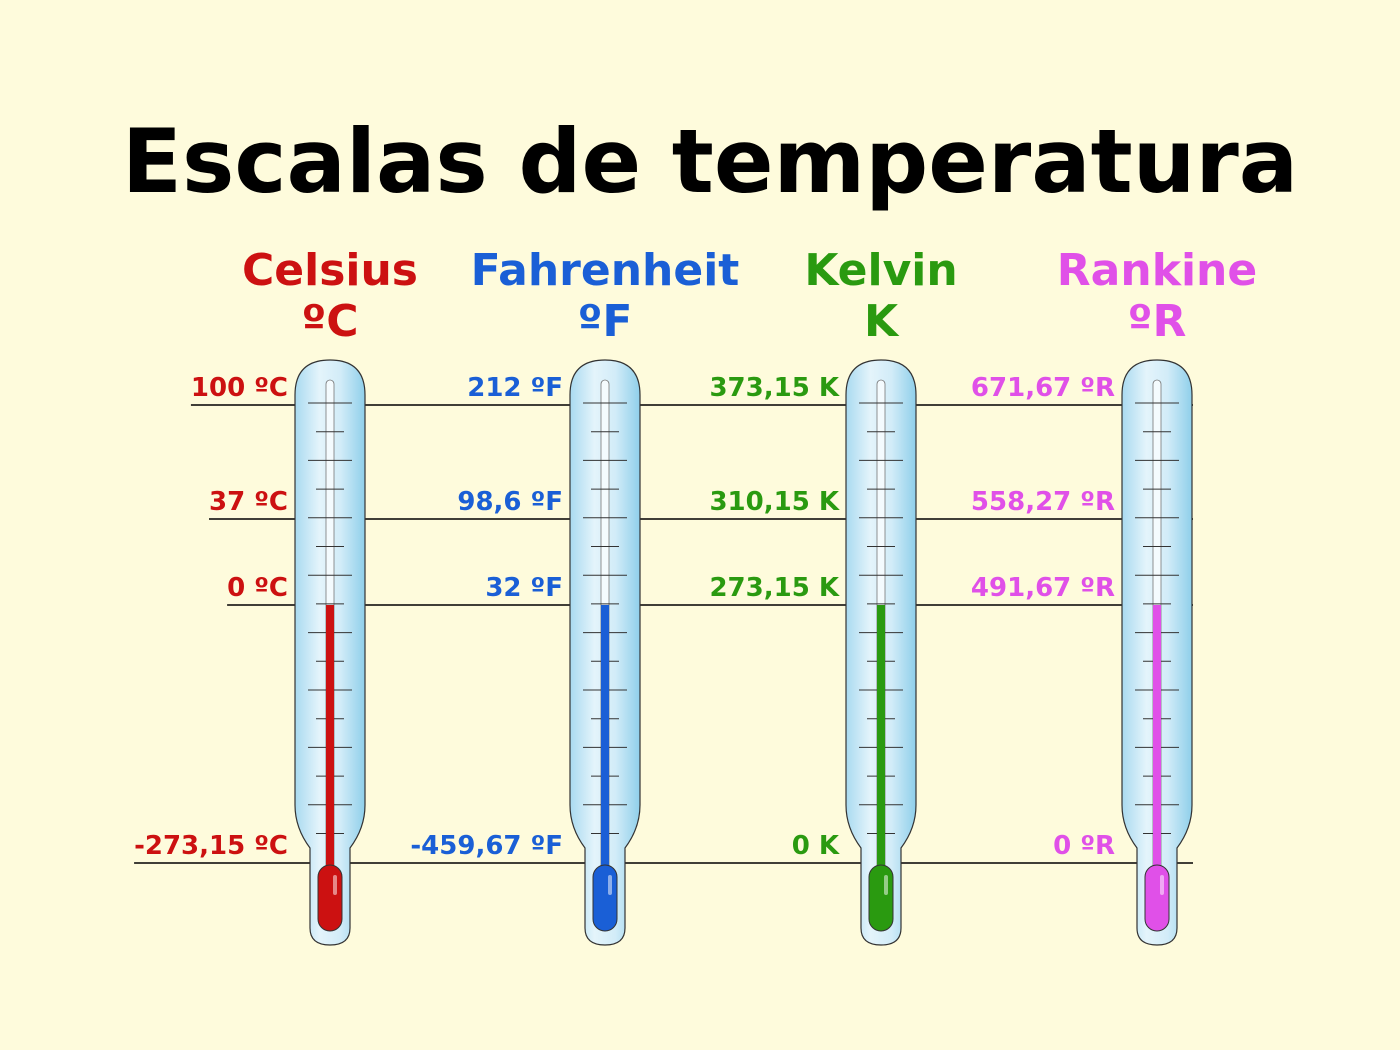  Describe the element at coordinates (515, 388) in the screenshot. I see `temperature-label: 212 ºF` at that location.